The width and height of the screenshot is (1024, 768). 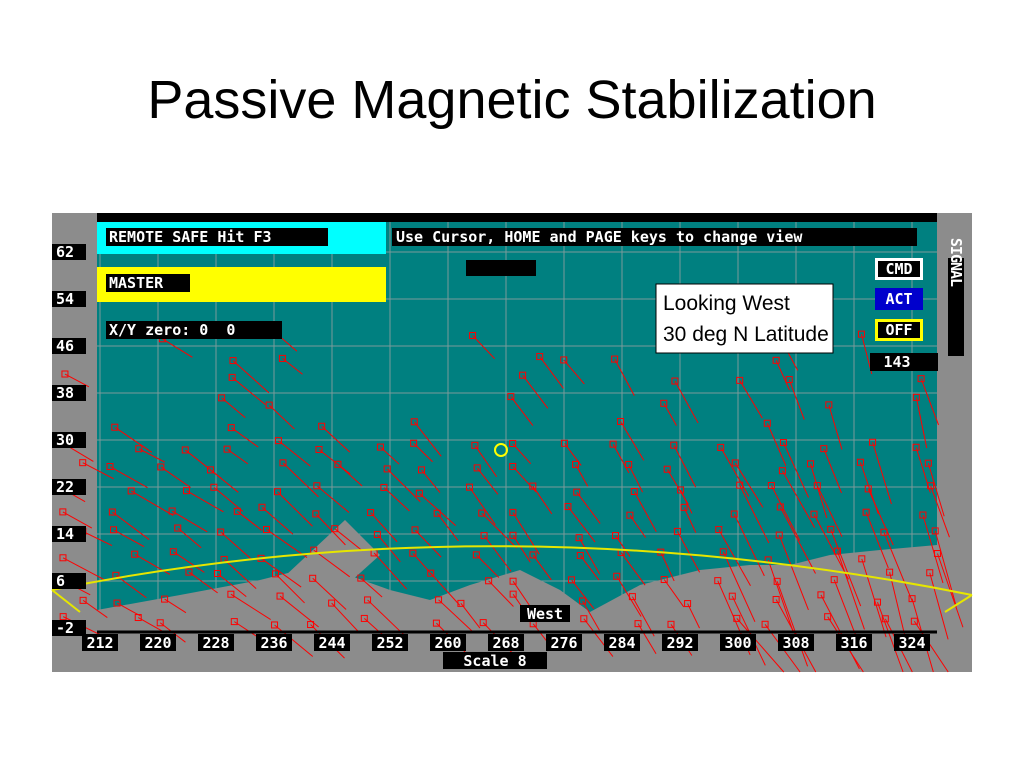 I want to click on x-label: 276, so click(x=563, y=643).